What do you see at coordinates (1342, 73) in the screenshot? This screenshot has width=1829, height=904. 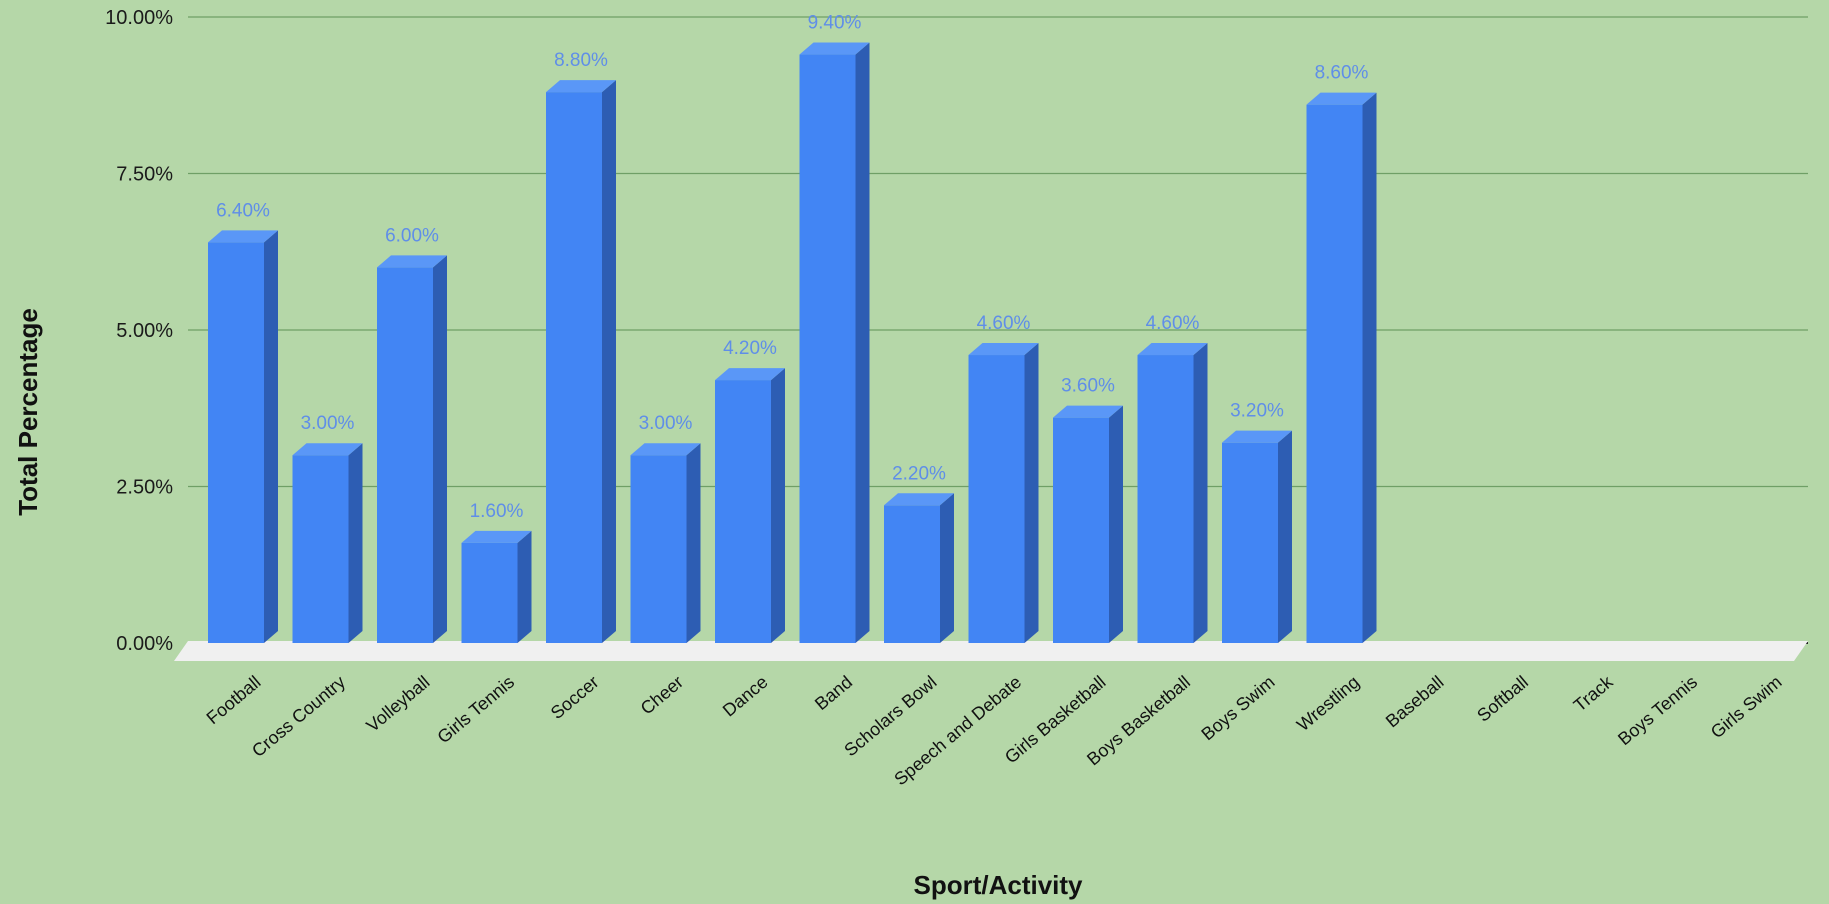 I see `data-label: 8.60%` at bounding box center [1342, 73].